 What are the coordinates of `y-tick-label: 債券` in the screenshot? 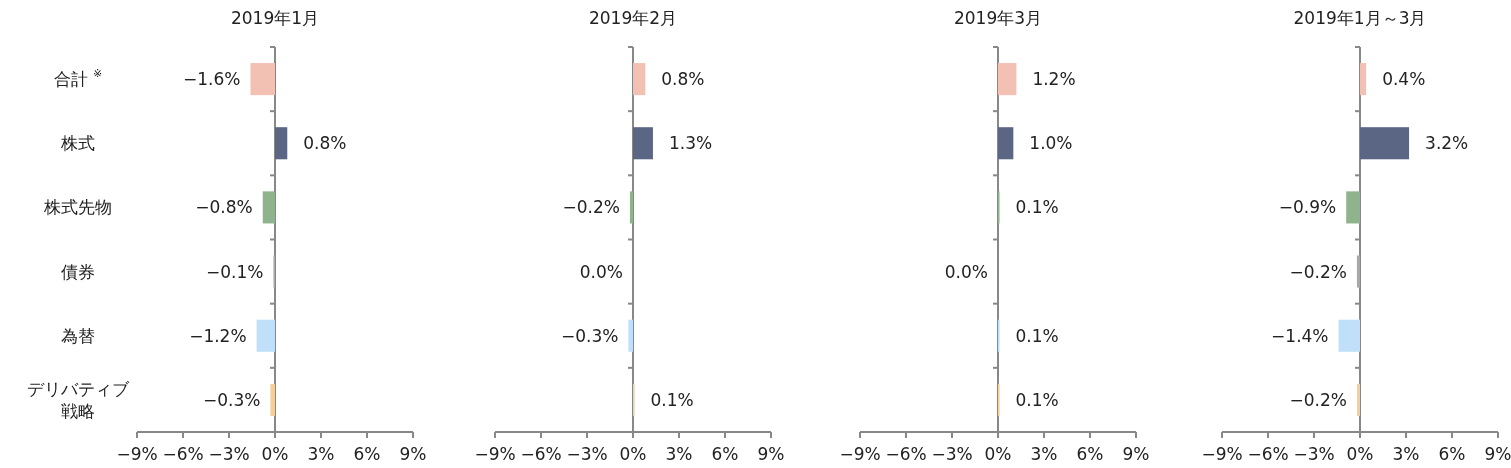 It's located at (78, 271).